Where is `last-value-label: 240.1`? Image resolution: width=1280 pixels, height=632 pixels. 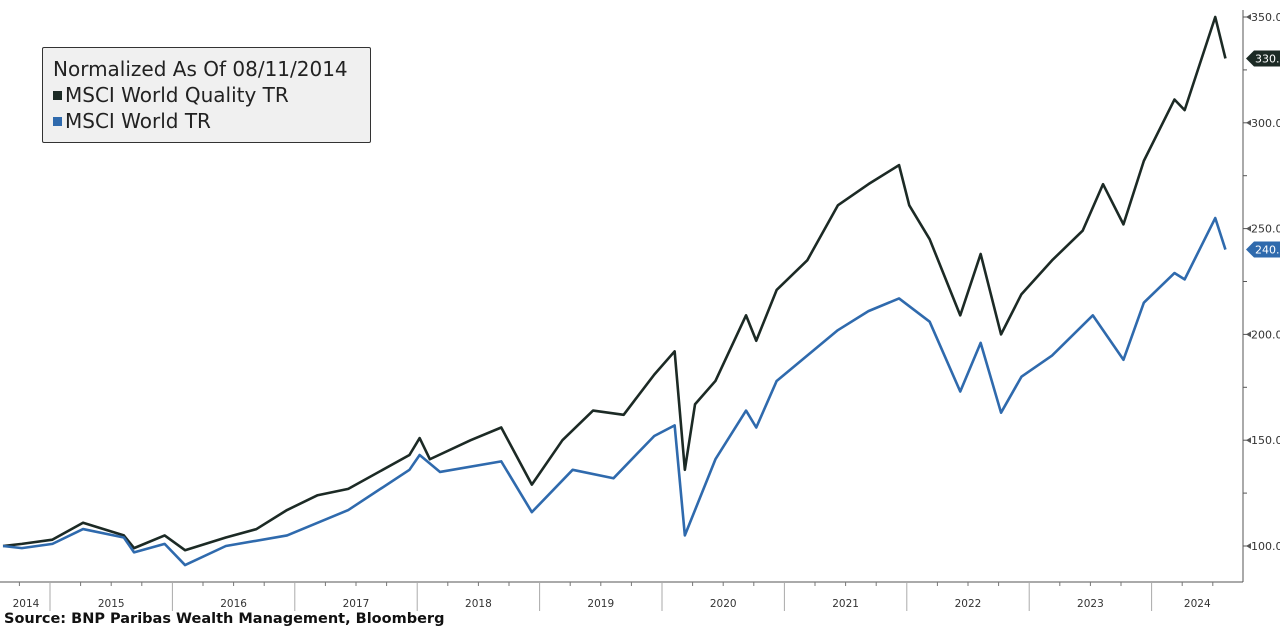 last-value-label: 240.1 is located at coordinates (1267, 250).